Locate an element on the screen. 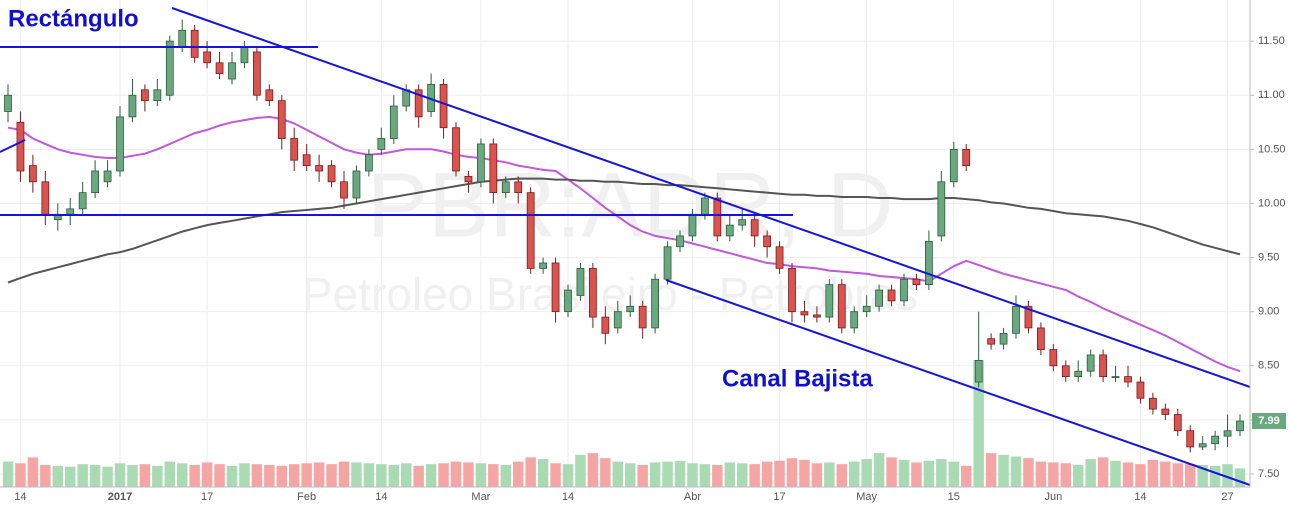 The image size is (1289, 505). last-price-tag is located at coordinates (1269, 420).